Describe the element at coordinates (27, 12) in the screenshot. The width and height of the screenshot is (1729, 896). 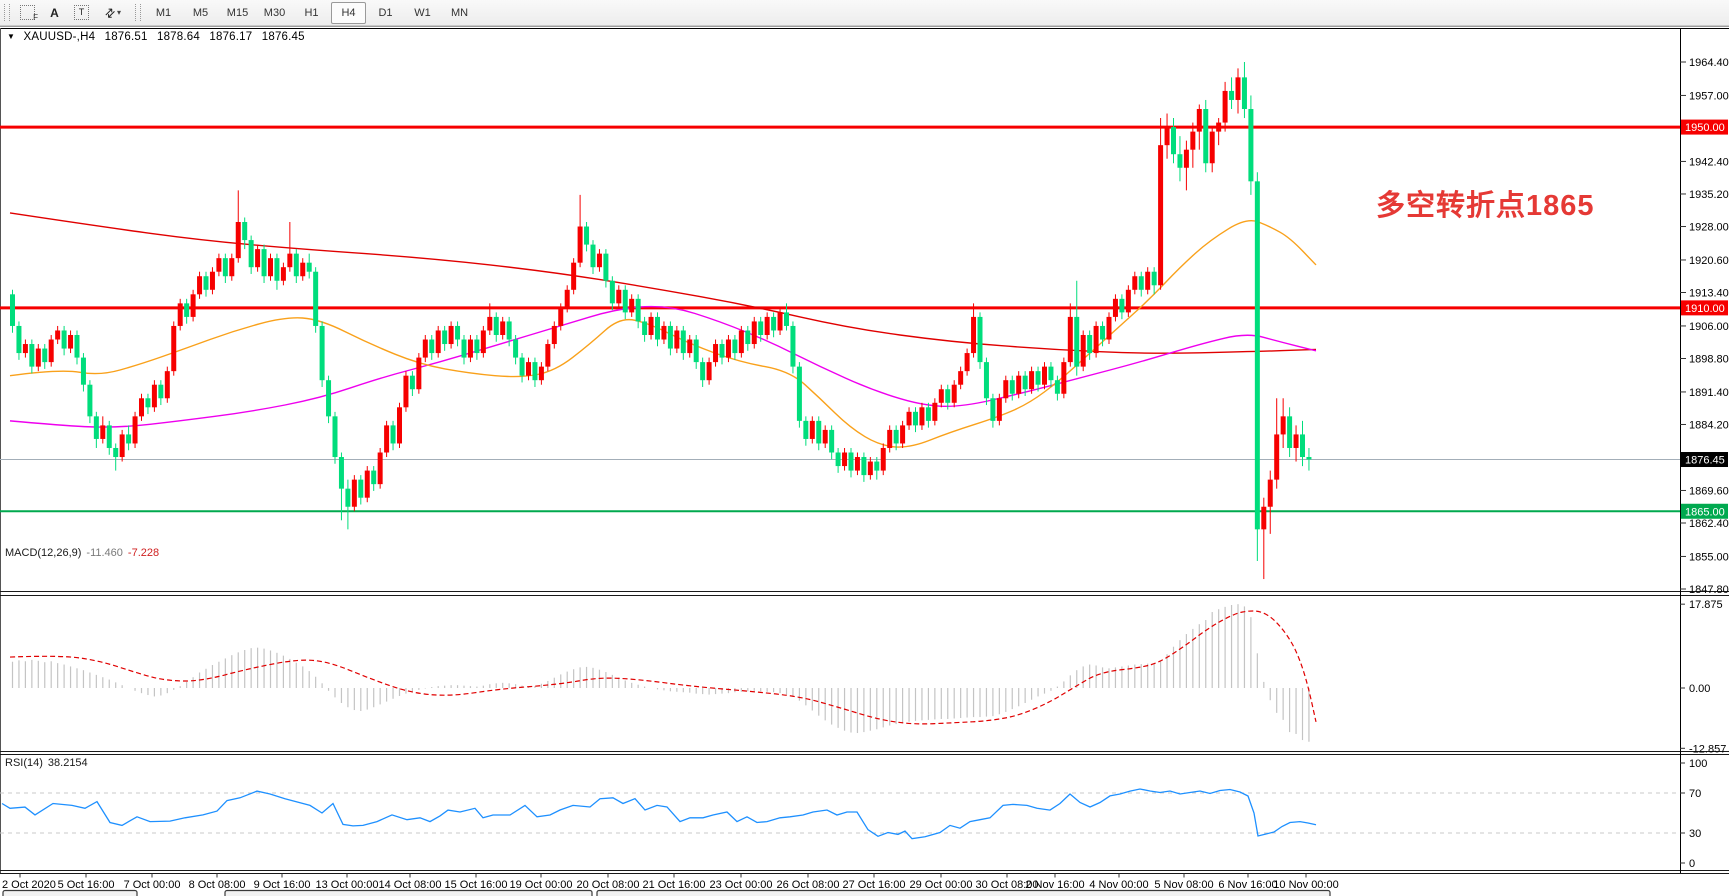
I see `auto-trading-f-icon: F` at that location.